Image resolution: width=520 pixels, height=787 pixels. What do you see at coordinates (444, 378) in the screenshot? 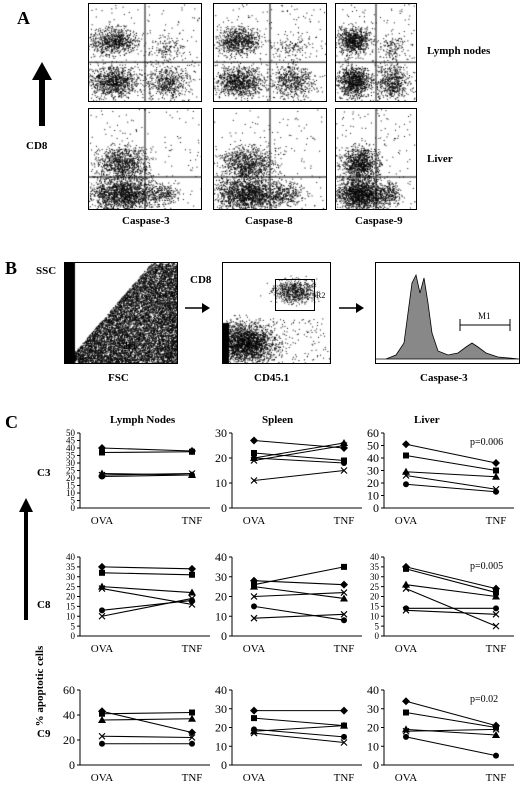
I see `caspase3-hist-label: Caspase-3` at bounding box center [444, 378].